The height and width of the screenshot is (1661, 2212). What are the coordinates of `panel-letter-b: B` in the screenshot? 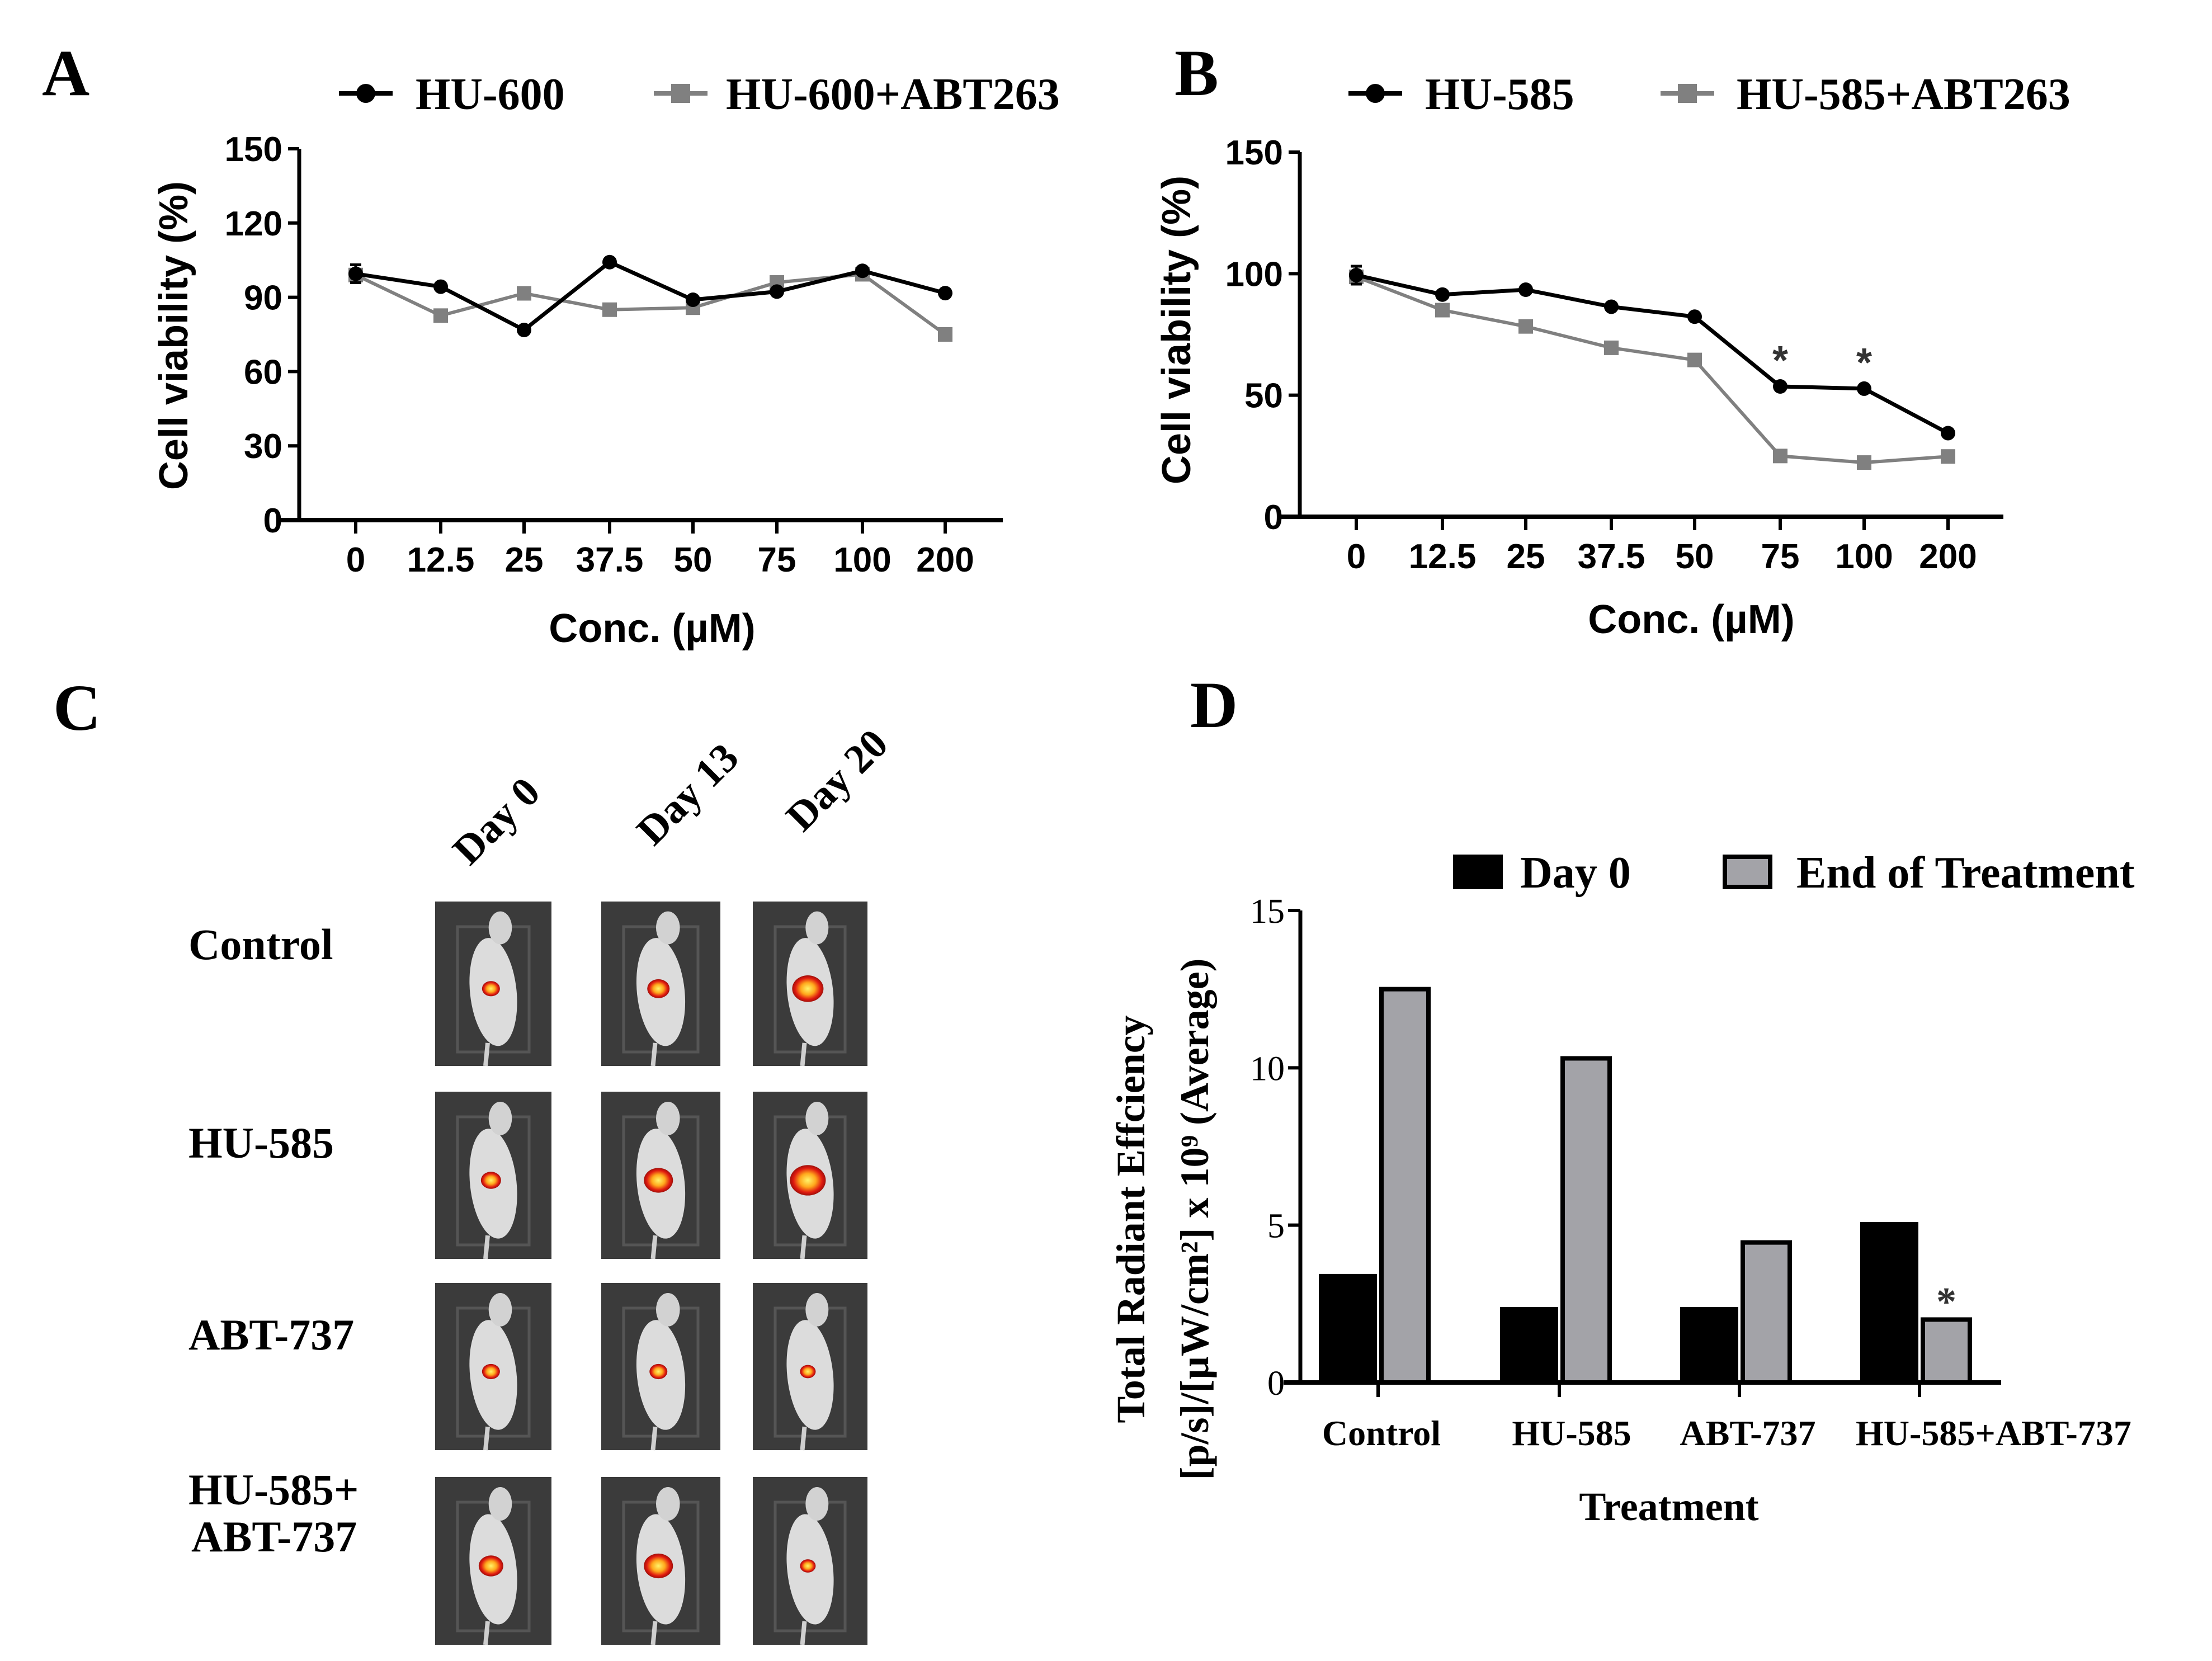 It's located at (1197, 73).